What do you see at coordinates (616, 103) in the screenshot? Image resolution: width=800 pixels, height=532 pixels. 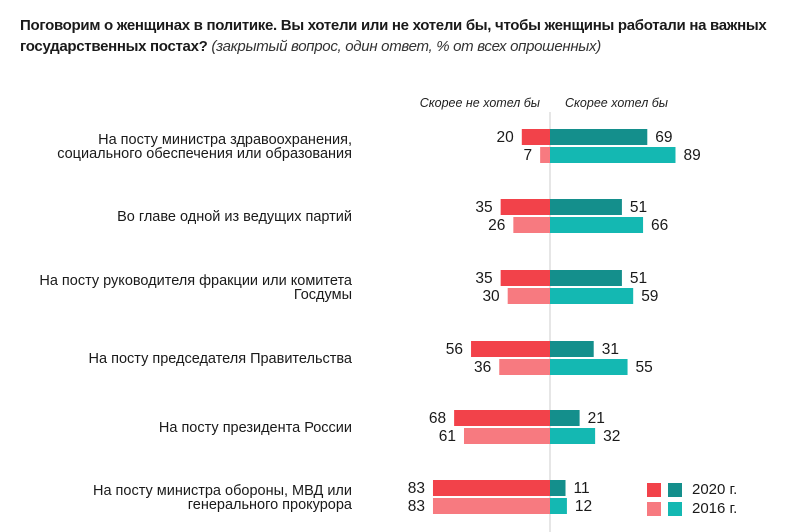 I see `header-positive: Скорее хотел бы` at bounding box center [616, 103].